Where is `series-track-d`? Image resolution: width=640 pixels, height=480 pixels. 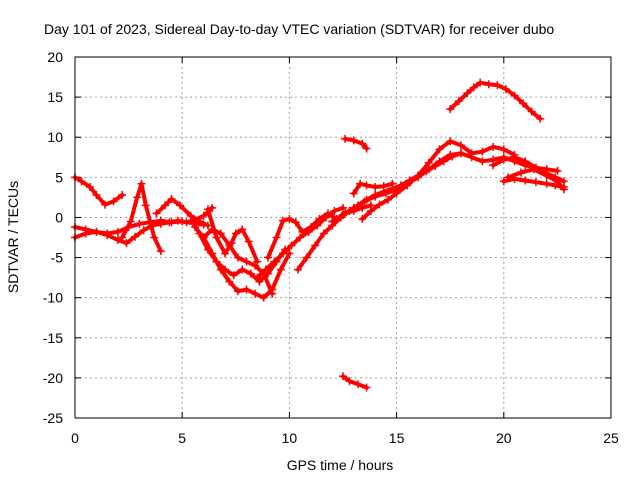 series-track-d is located at coordinates (141, 217).